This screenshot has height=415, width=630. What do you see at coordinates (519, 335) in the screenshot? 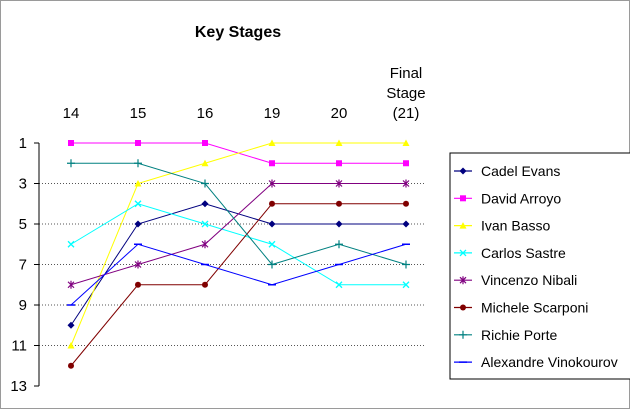
I see `legend-label: Richie Porte` at bounding box center [519, 335].